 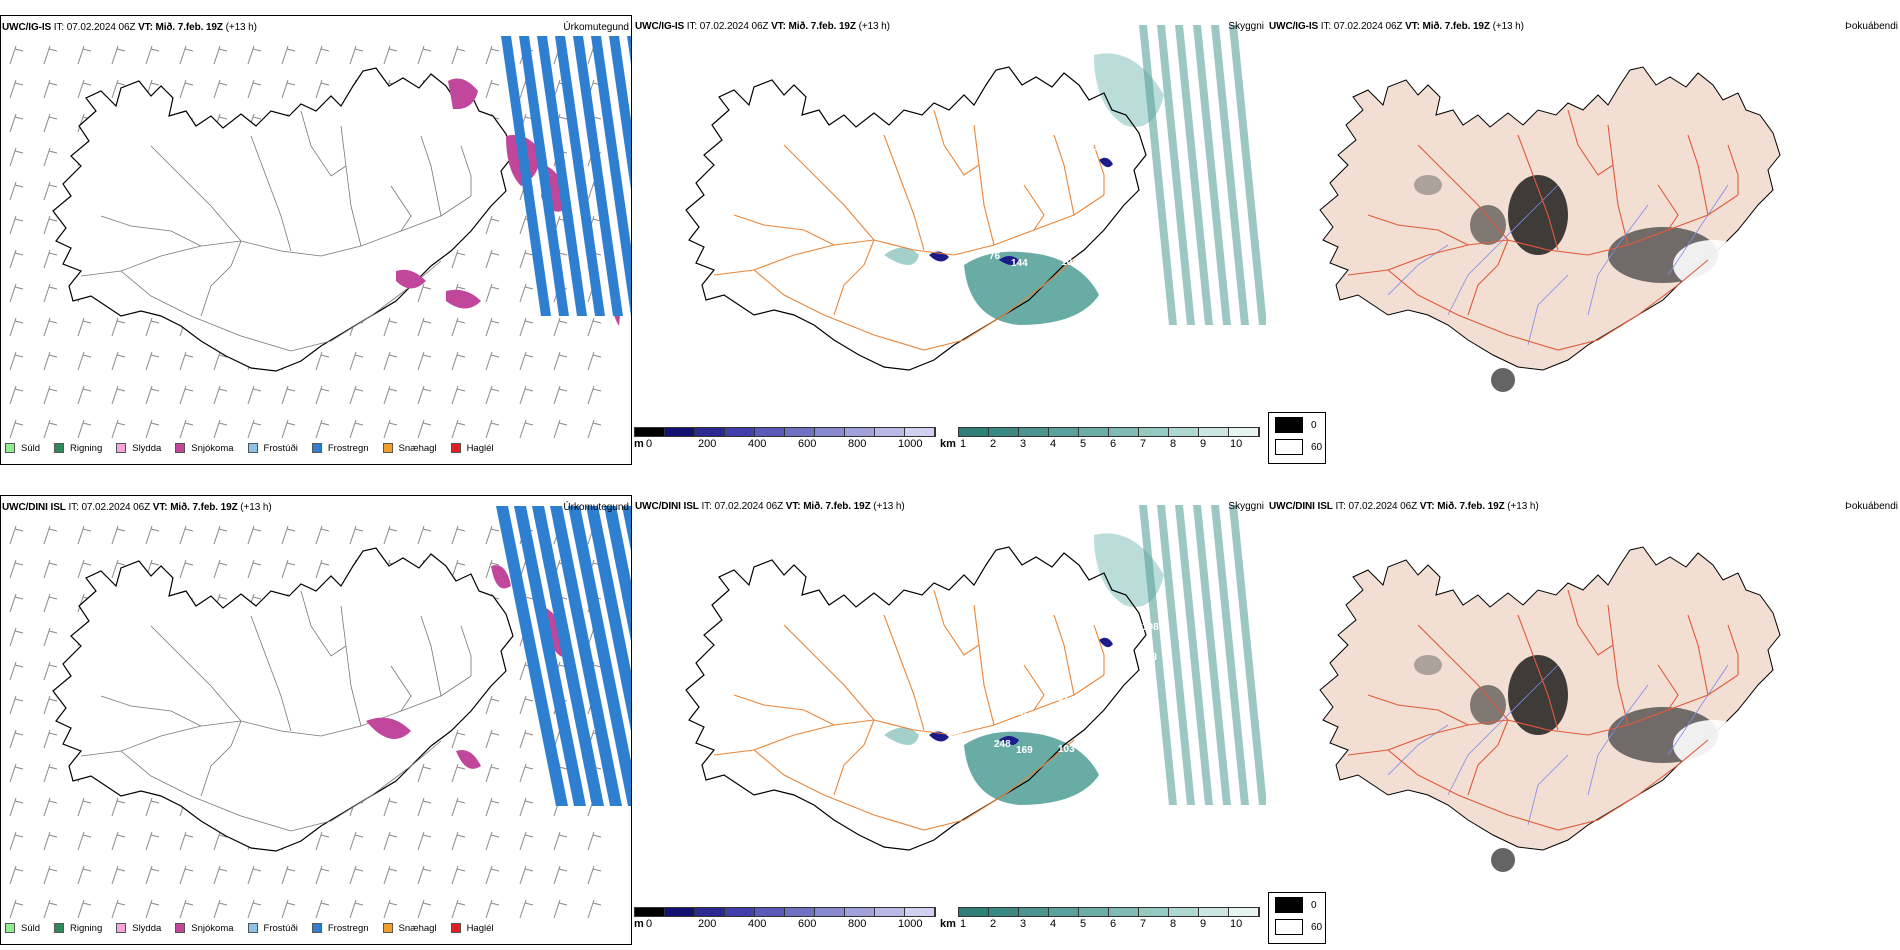 I want to click on colorbar-tick: 600, so click(x=807, y=444).